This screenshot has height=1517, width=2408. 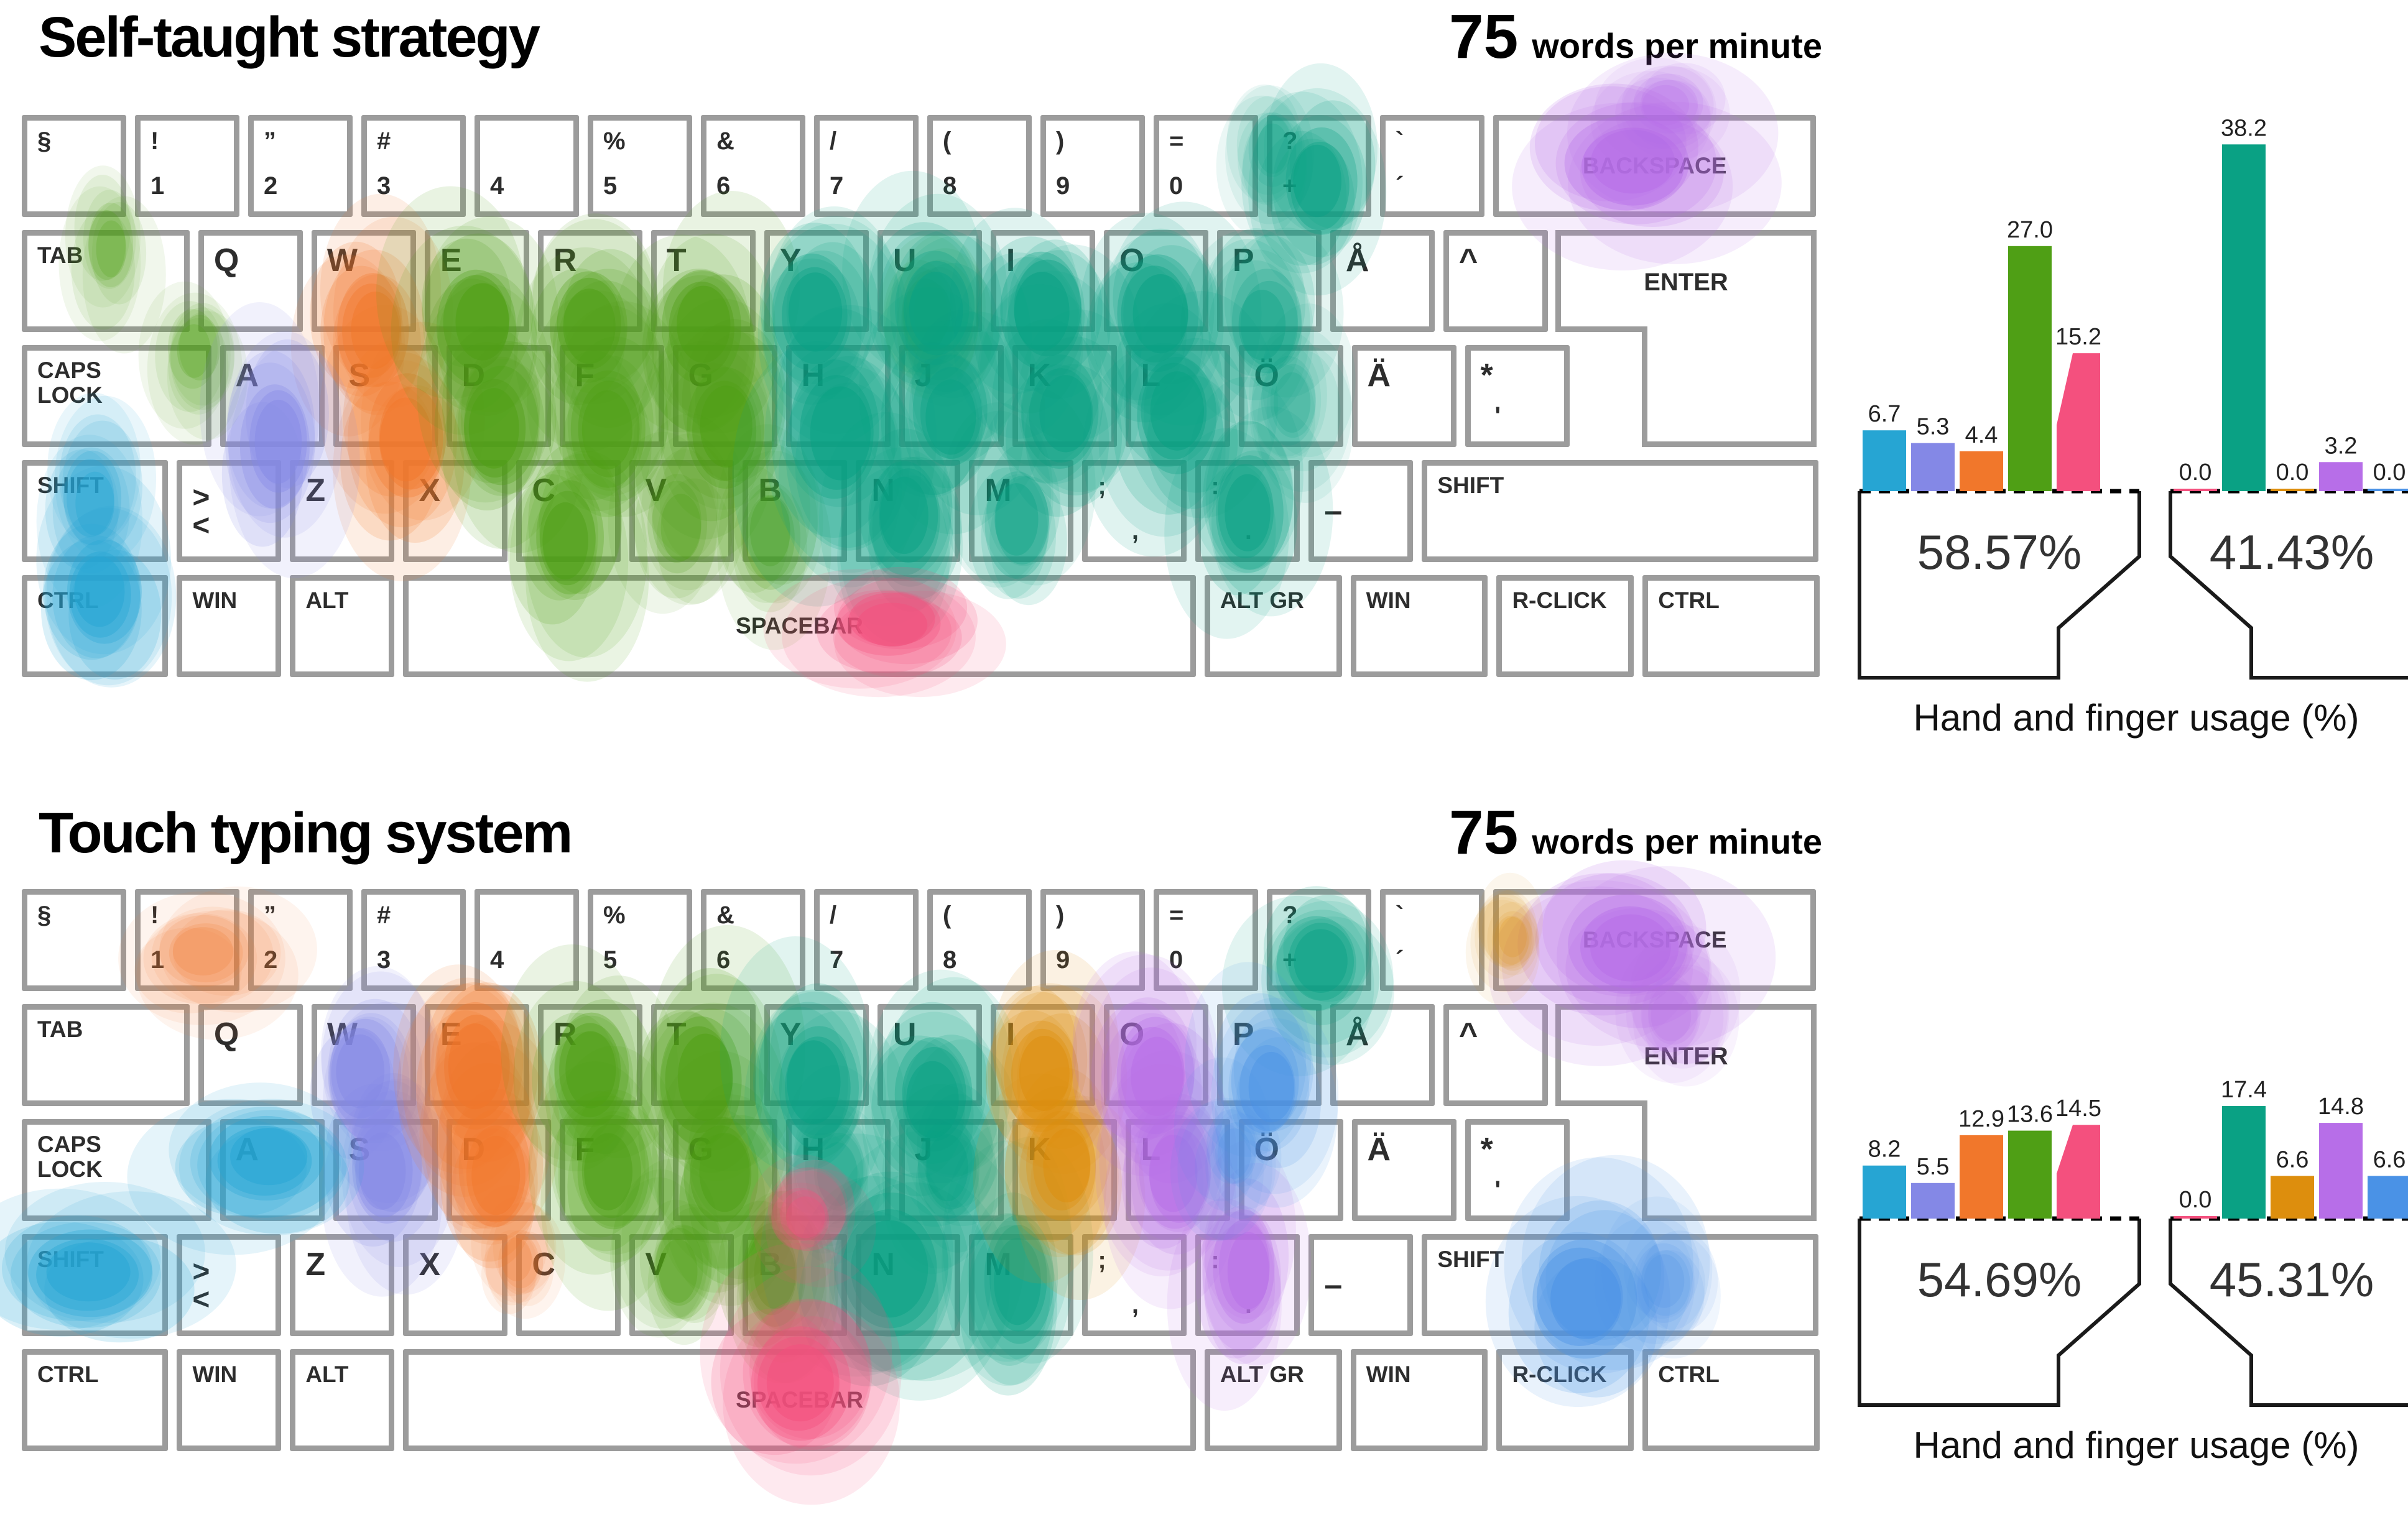 What do you see at coordinates (270, 915) in the screenshot?
I see `key-label: ”` at bounding box center [270, 915].